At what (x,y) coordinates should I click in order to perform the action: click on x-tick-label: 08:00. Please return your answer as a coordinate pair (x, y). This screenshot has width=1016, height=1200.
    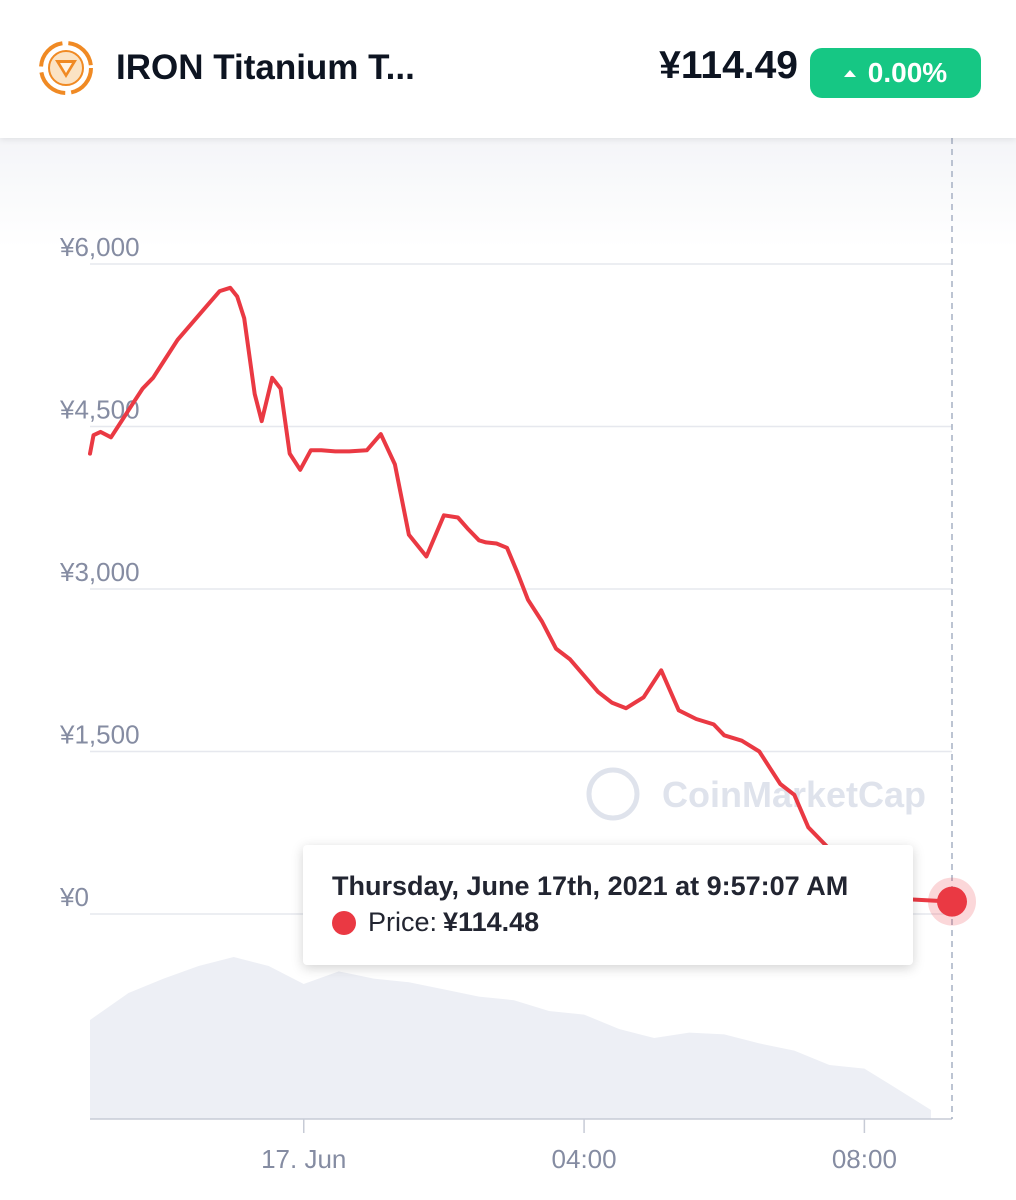
    Looking at the image, I should click on (864, 1159).